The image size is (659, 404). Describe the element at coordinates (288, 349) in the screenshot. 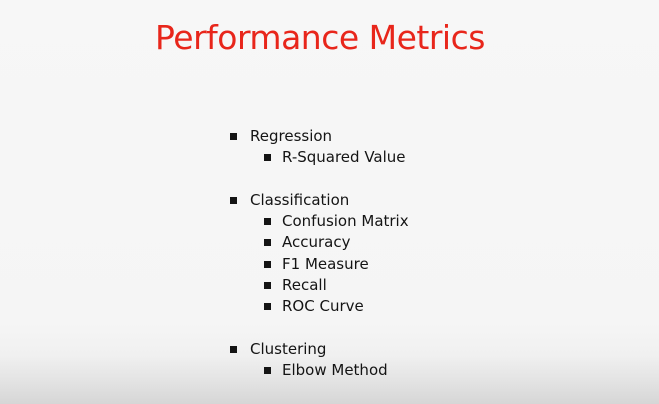

I see `section-heading-label: Clustering` at that location.